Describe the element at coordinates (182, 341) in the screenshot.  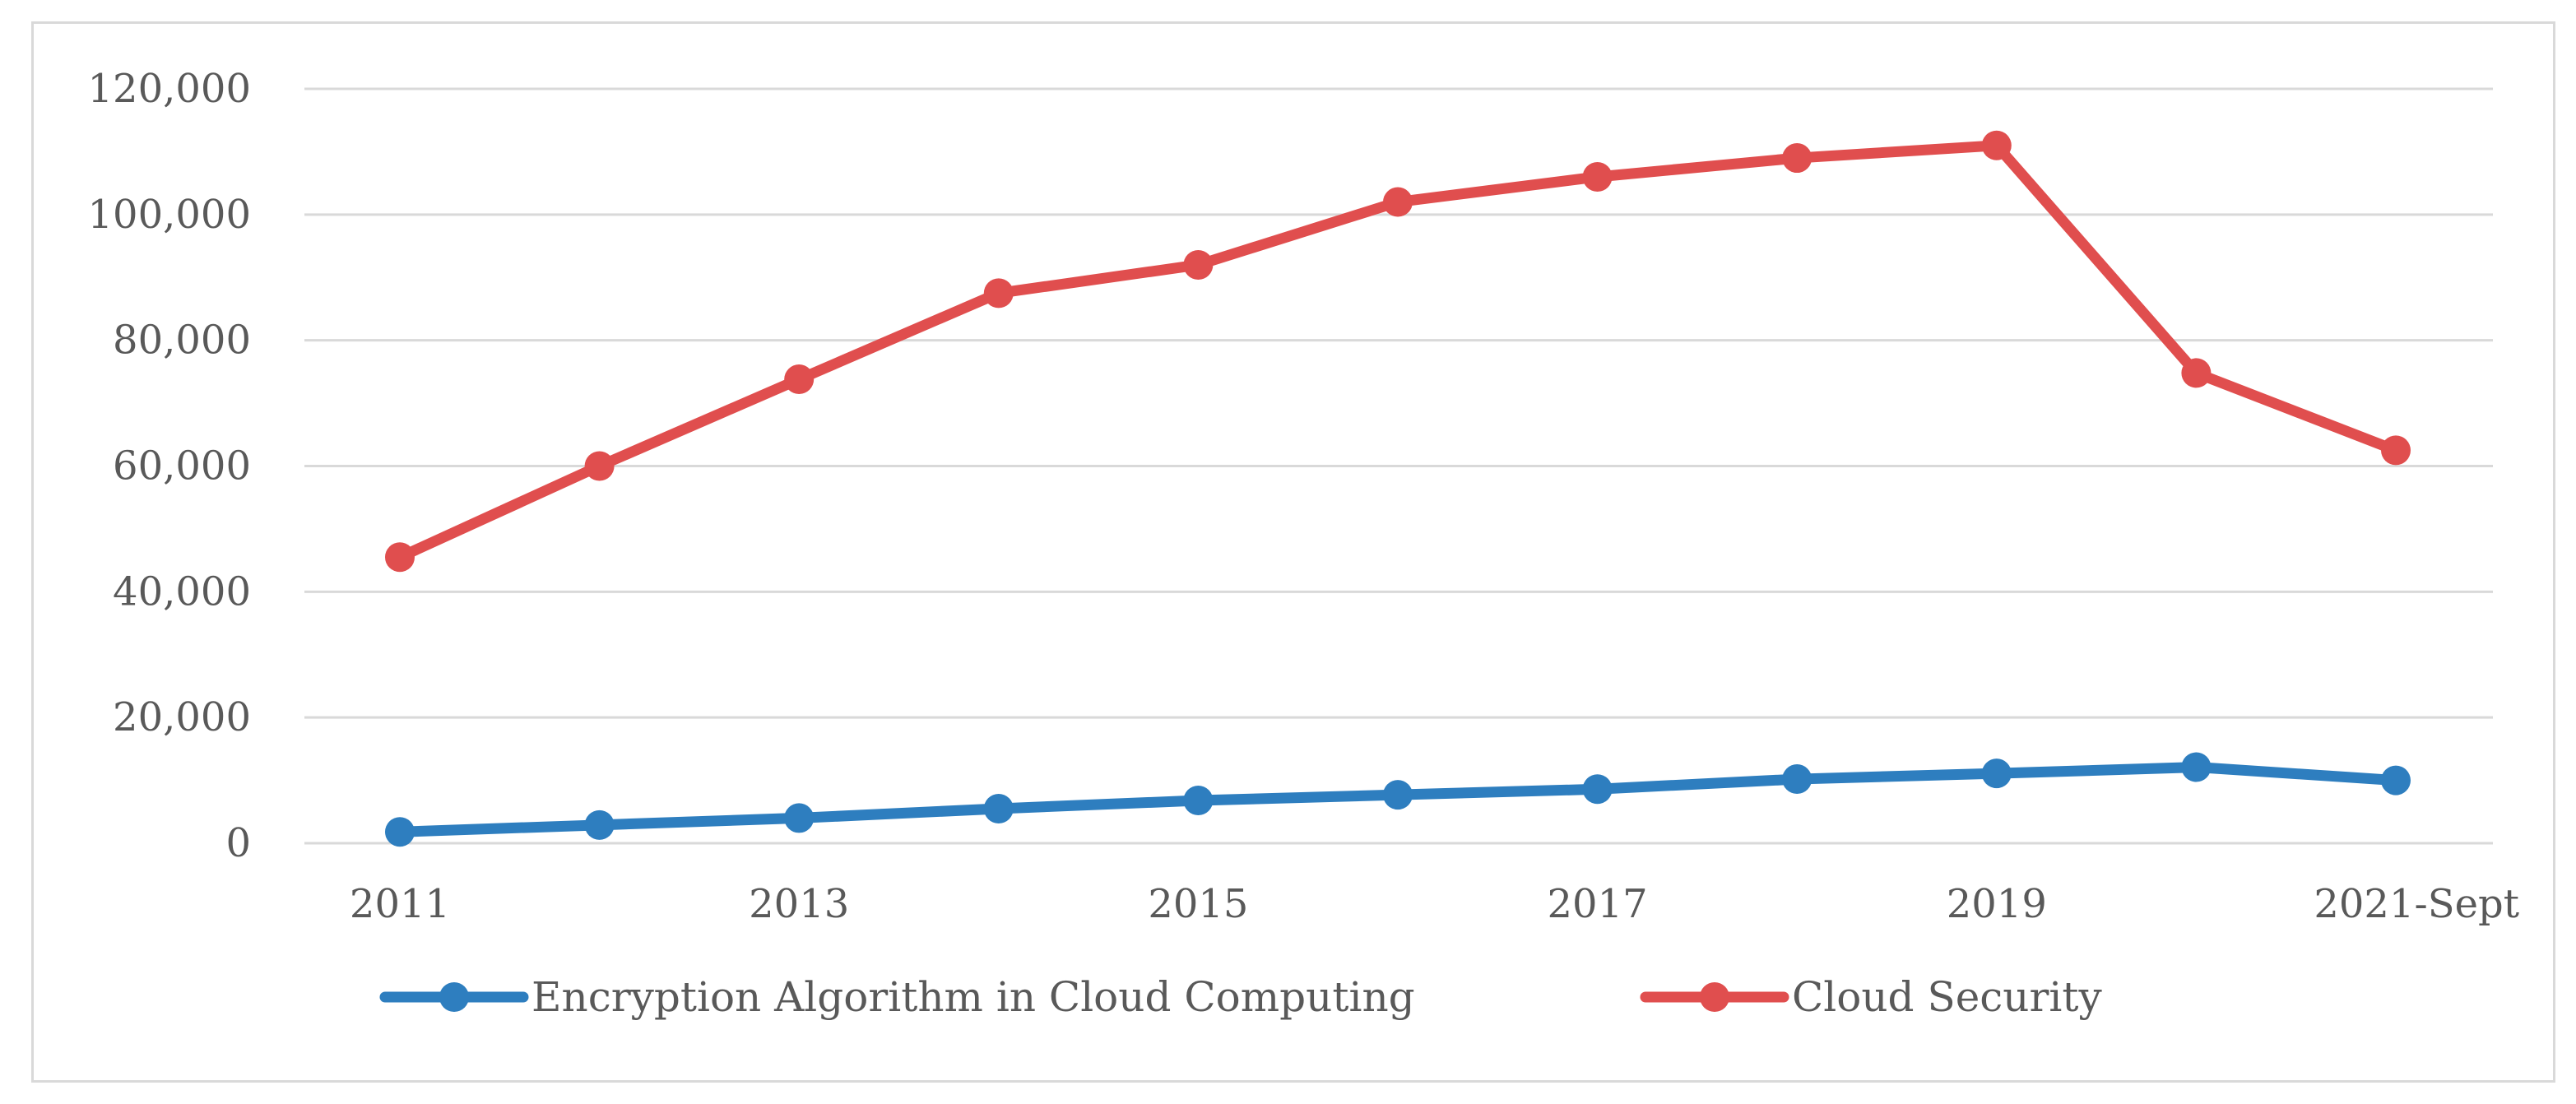
I see `y-tick-label: 80,000` at that location.